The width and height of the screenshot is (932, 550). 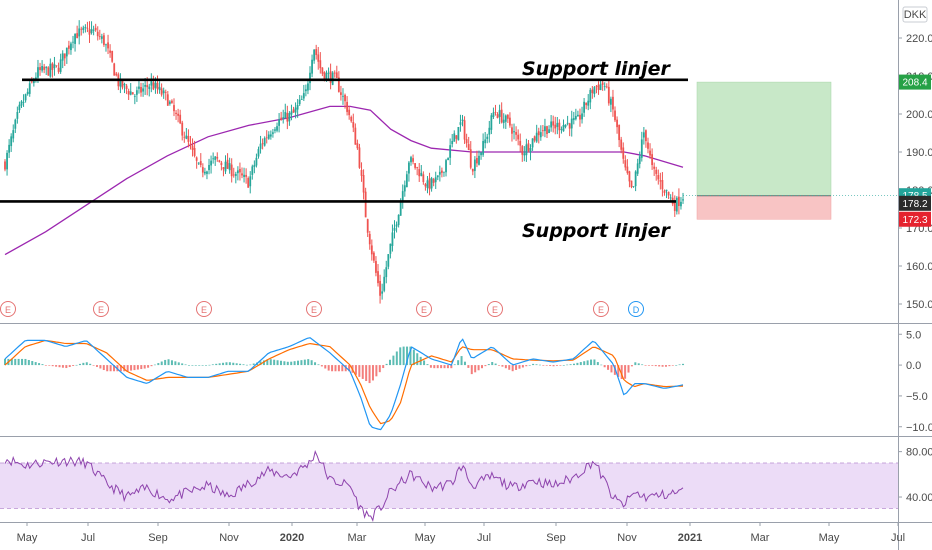 What do you see at coordinates (919, 115) in the screenshot?
I see `price-tick-label: 200.0` at bounding box center [919, 115].